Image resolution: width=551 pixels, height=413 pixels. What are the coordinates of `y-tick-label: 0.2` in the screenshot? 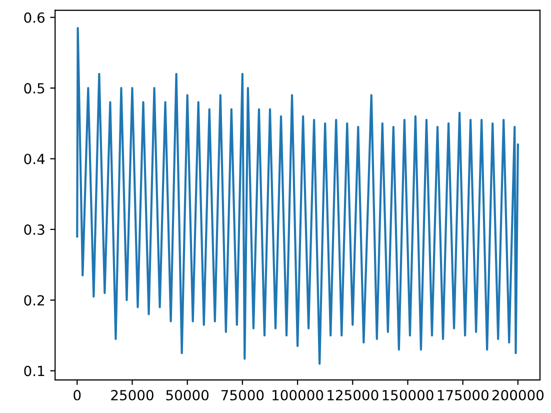 It's located at (34, 300).